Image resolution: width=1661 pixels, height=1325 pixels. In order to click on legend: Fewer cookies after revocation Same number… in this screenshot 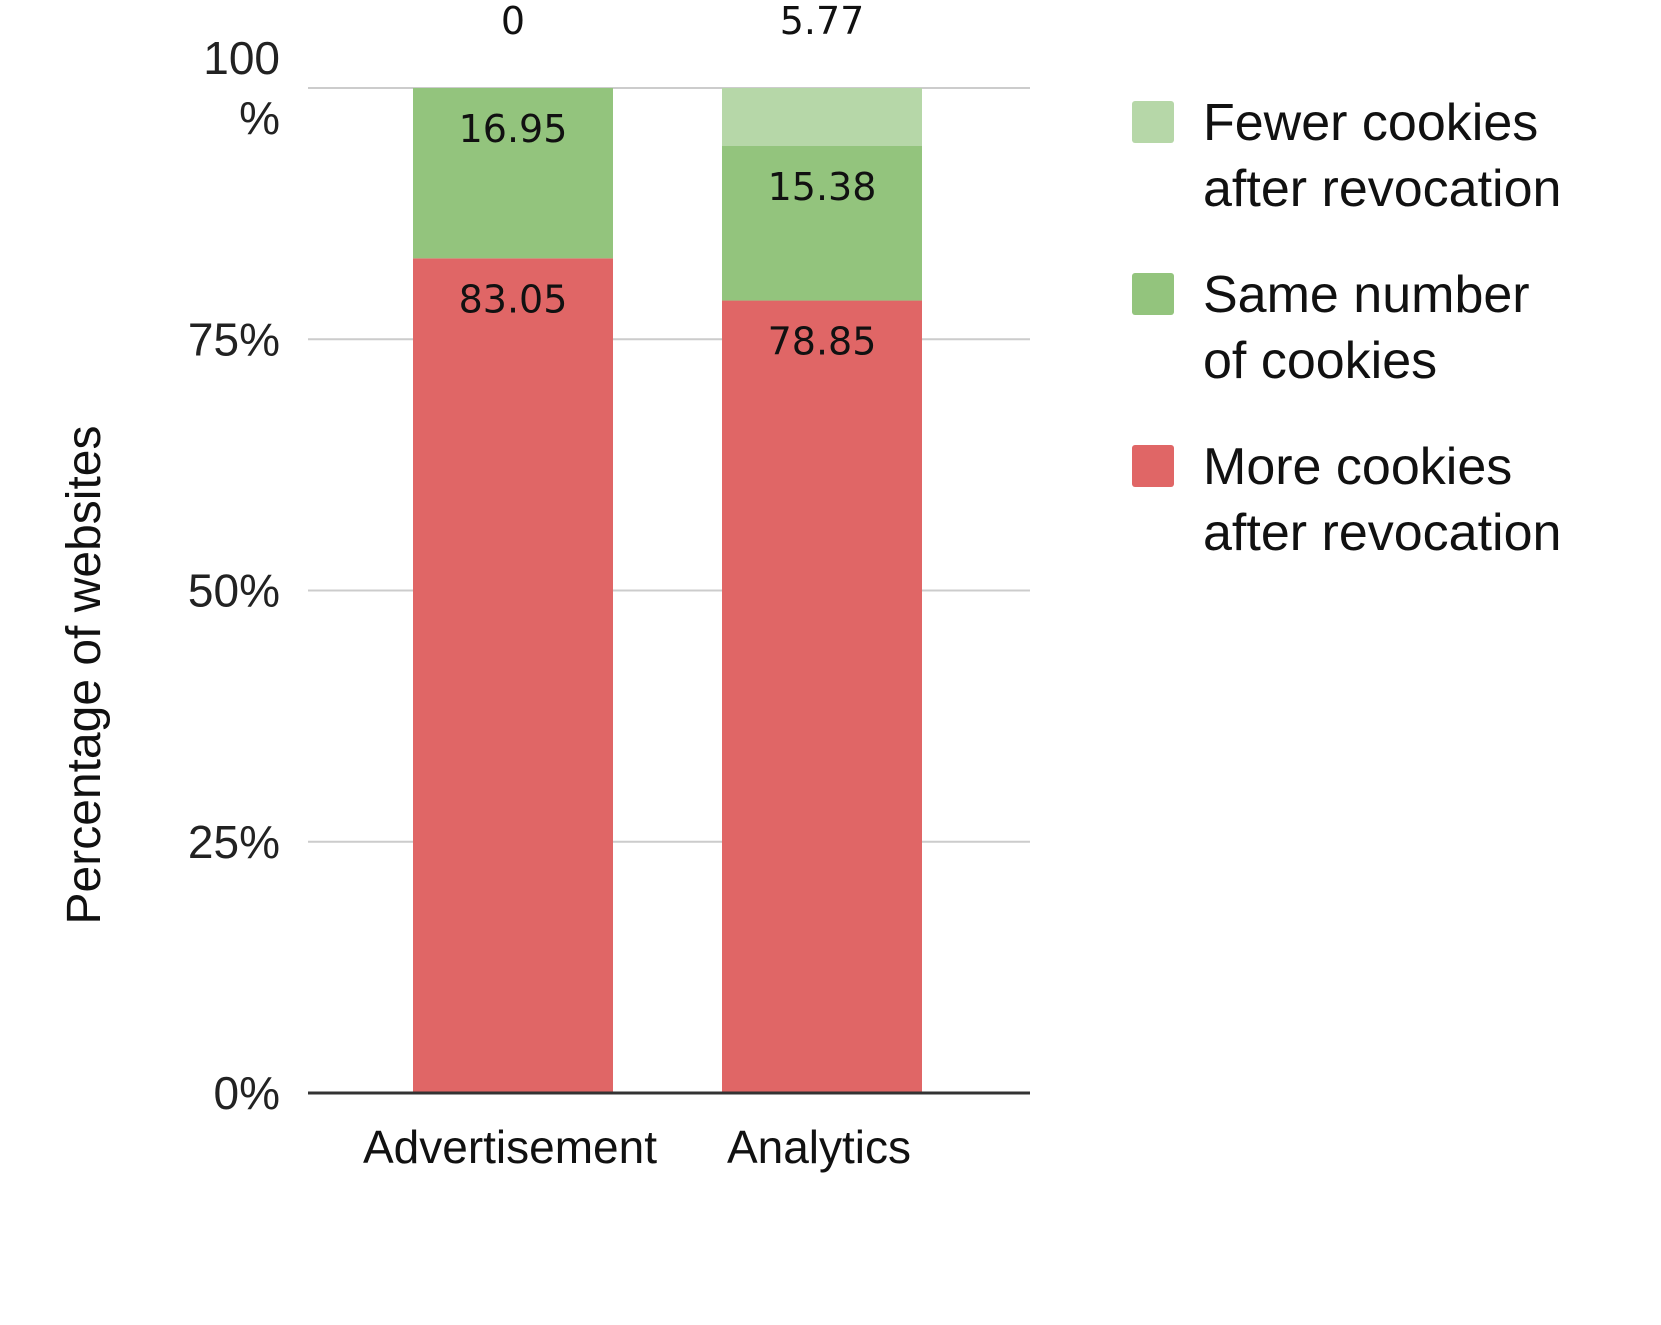, I will do `click(1346, 328)`.